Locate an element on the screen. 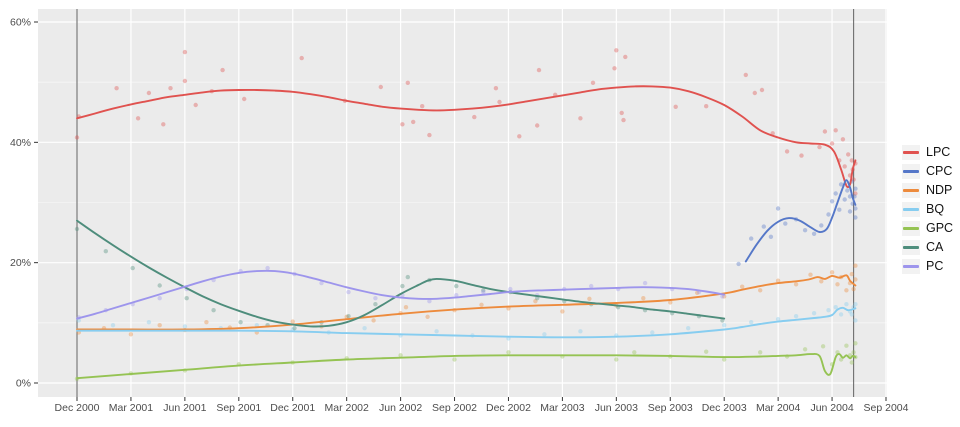  x-tick-label: Sep 2002 is located at coordinates (454, 408).